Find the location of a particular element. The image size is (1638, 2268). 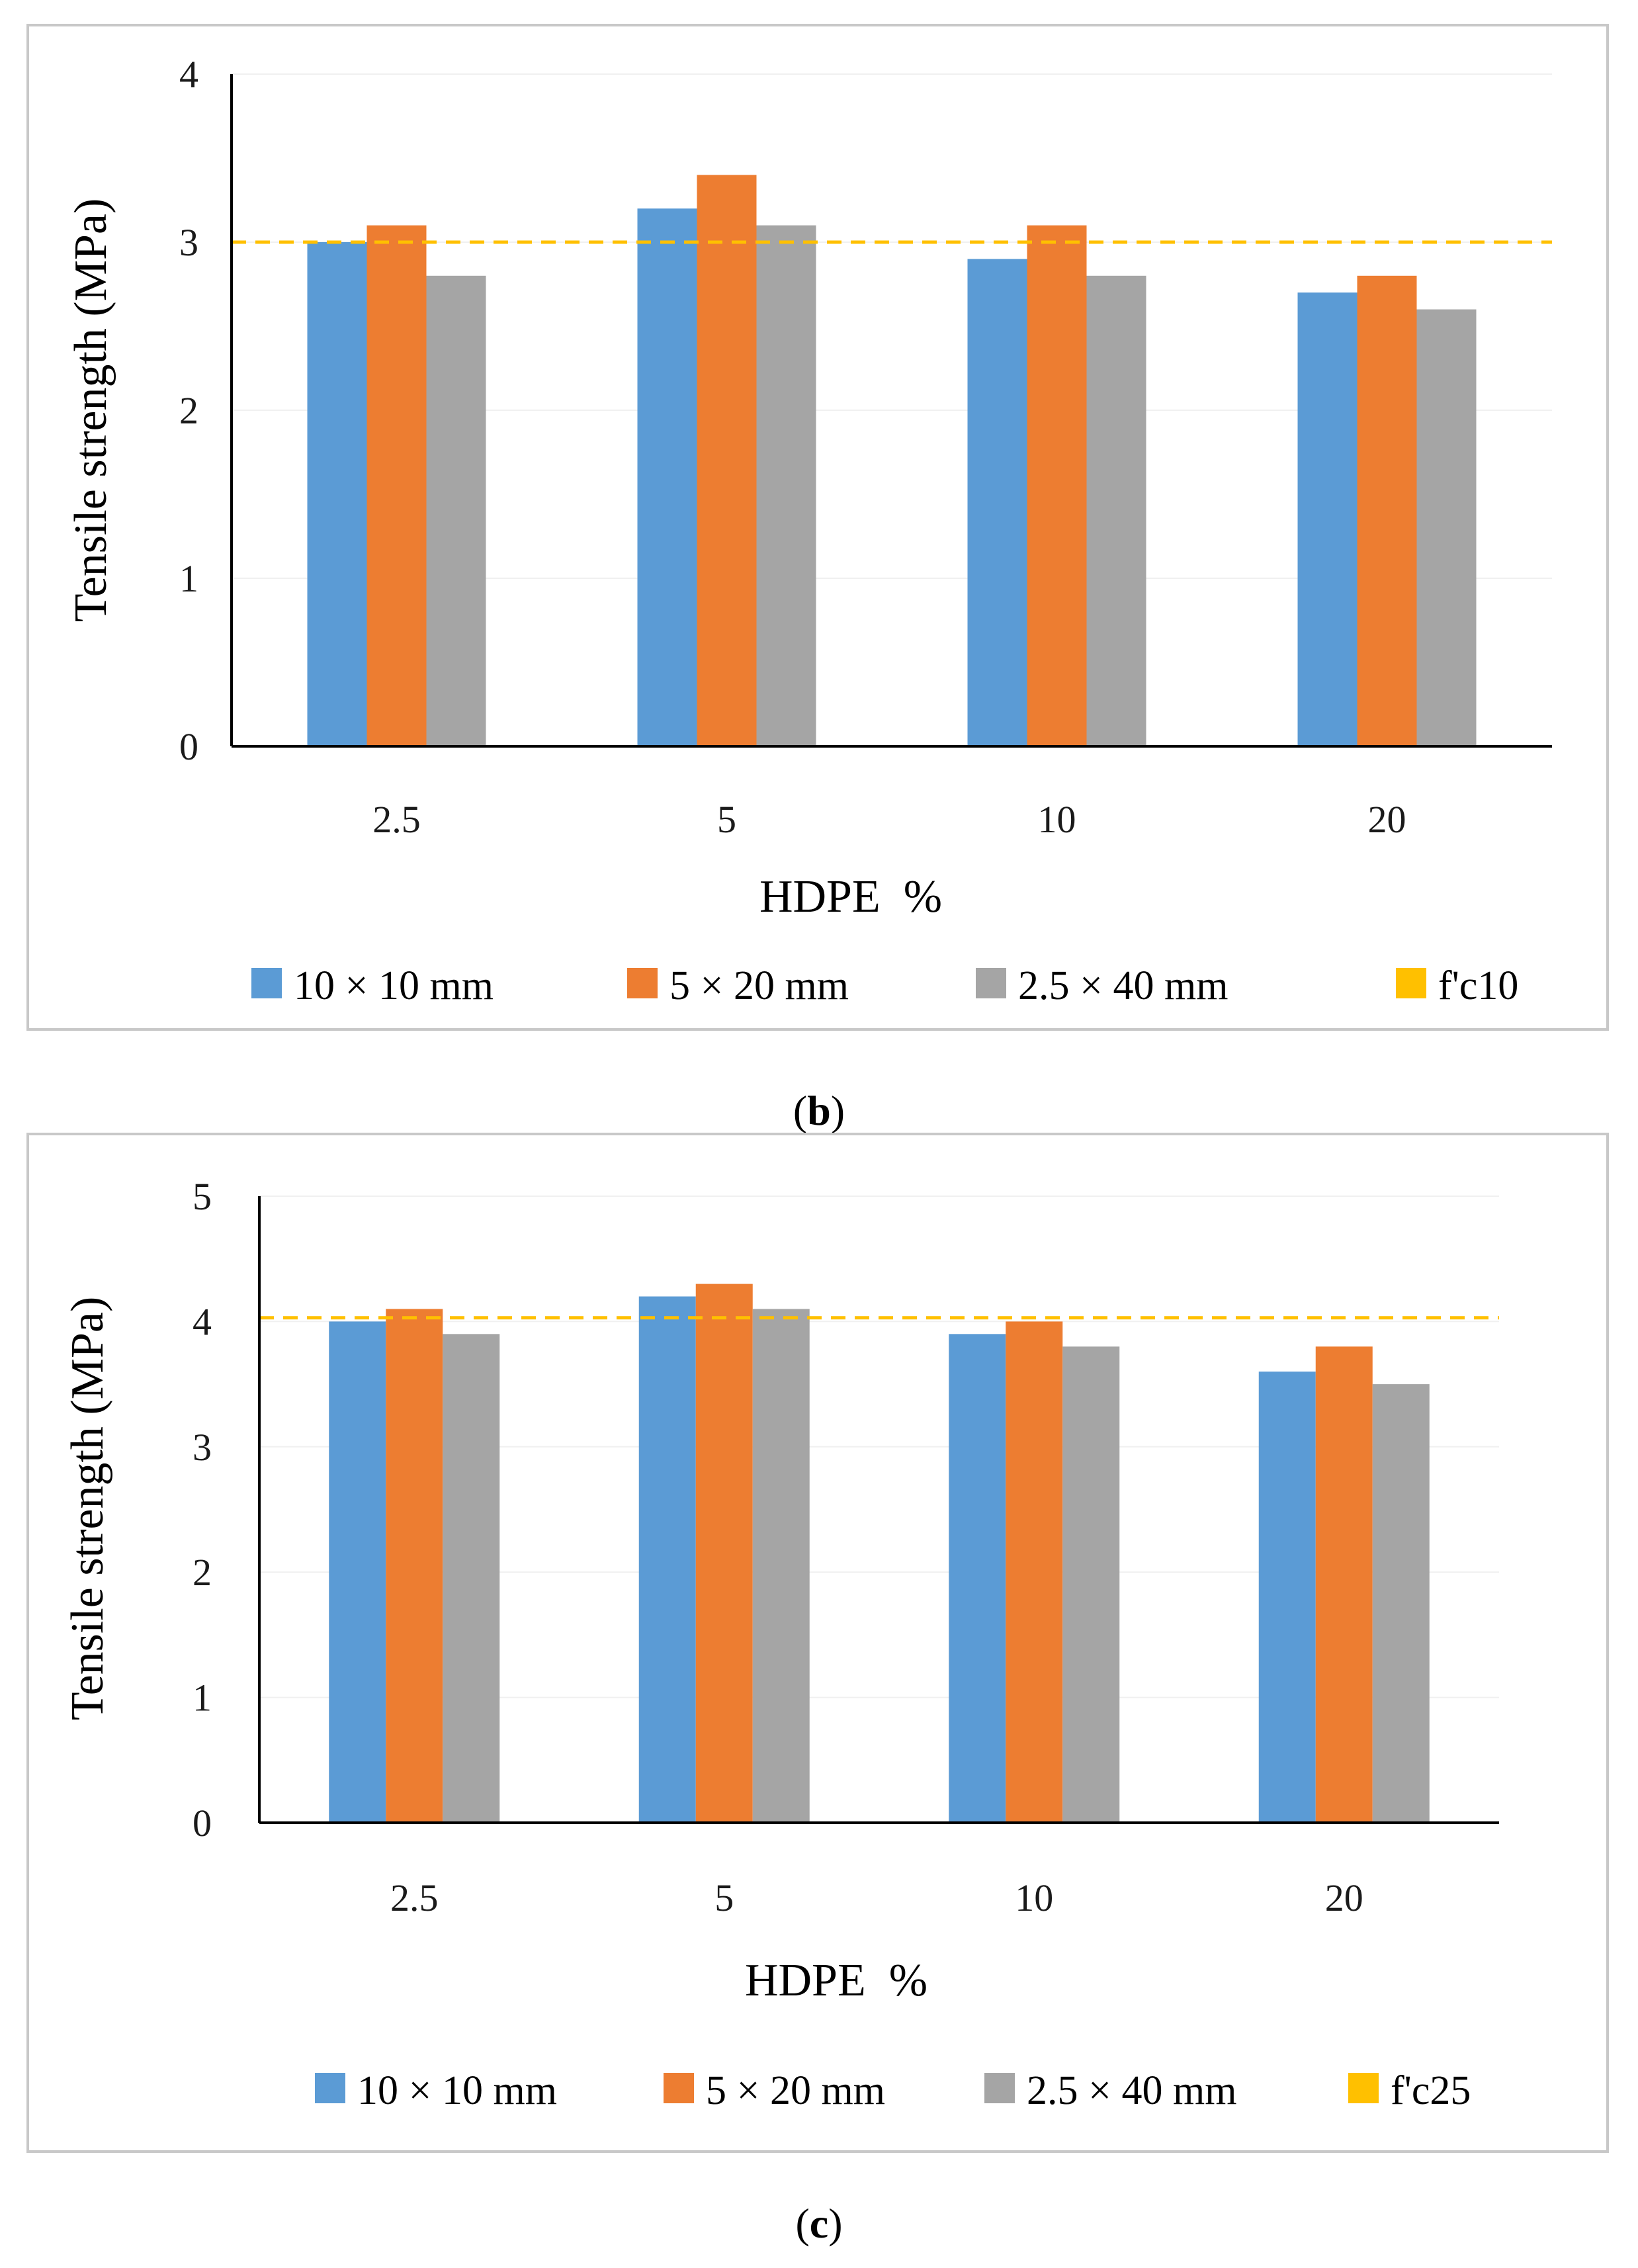

bar-c-5-s0 is located at coordinates (667, 1559).